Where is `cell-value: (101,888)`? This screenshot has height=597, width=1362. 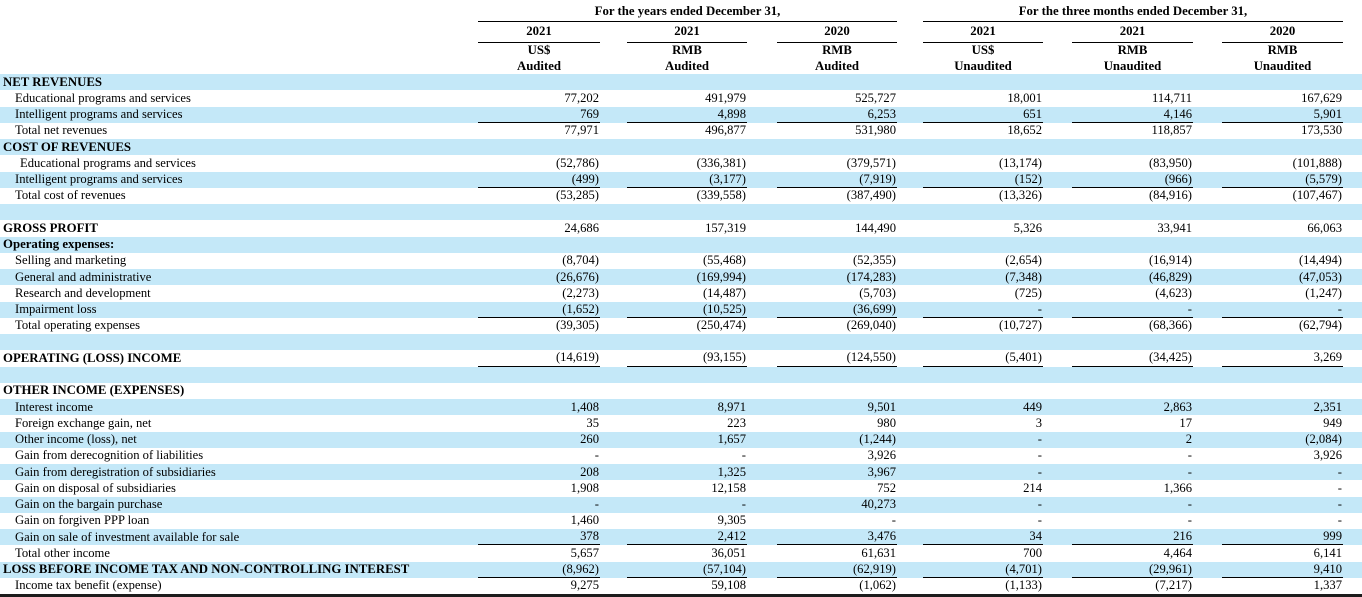
cell-value: (101,888) is located at coordinates (1317, 162).